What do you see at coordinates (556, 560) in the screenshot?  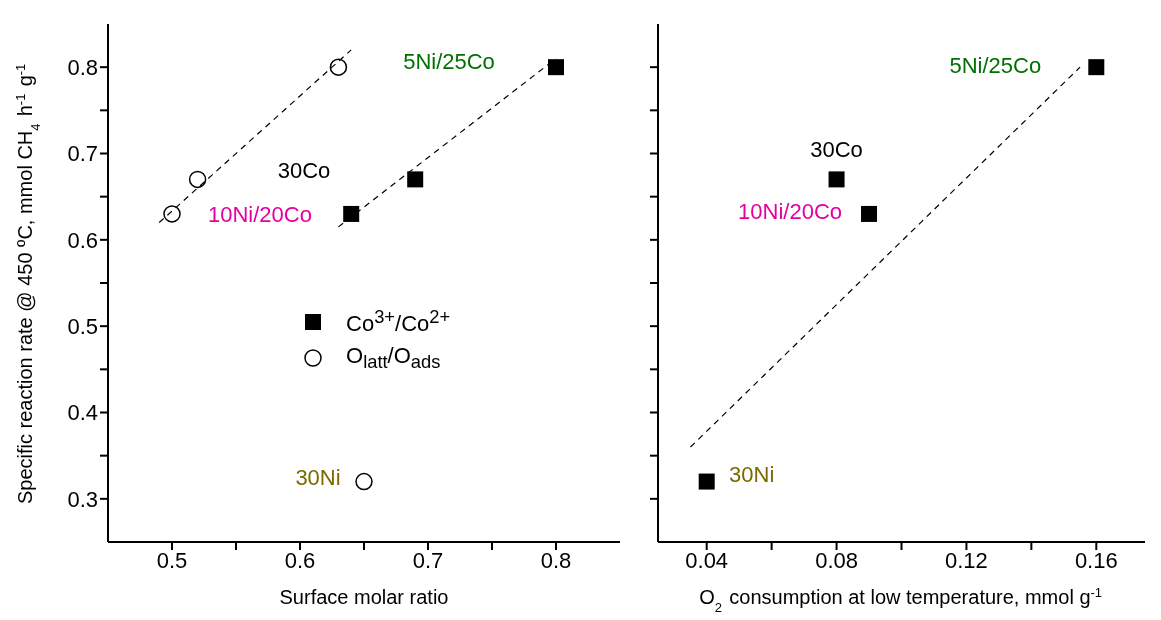 I see `x-tick-label: 0.8` at bounding box center [556, 560].